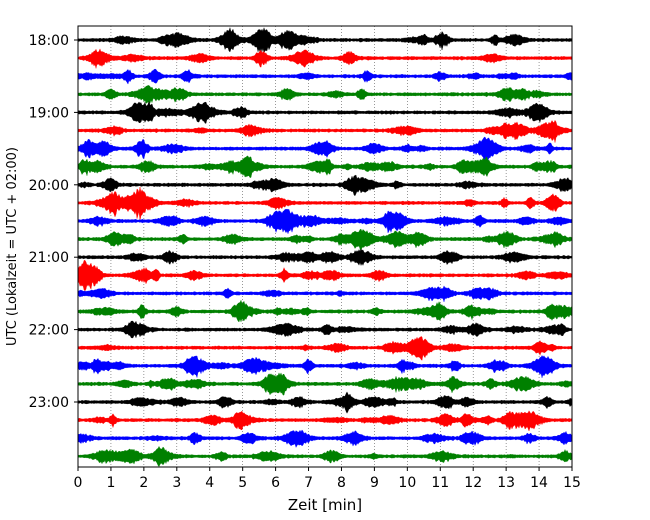 The width and height of the screenshot is (650, 520). What do you see at coordinates (12, 246) in the screenshot?
I see `y-axis-label: UTC (Lokalzeit = UTC + 02:00)` at bounding box center [12, 246].